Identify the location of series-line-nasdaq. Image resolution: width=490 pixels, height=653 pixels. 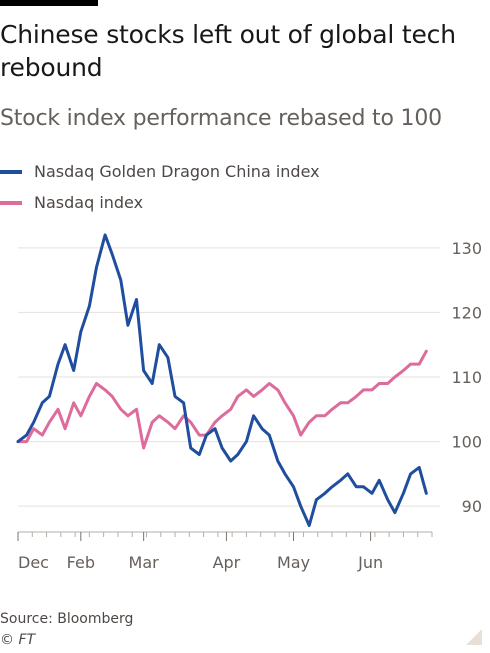
(222, 399).